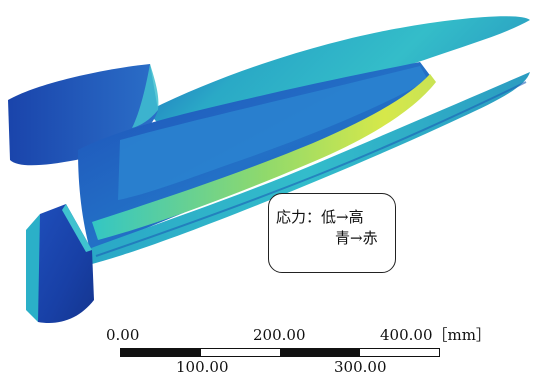 The image size is (546, 376). Describe the element at coordinates (435, 335) in the screenshot. I see `scale-label-400-mm: 400.00［mm］` at that location.